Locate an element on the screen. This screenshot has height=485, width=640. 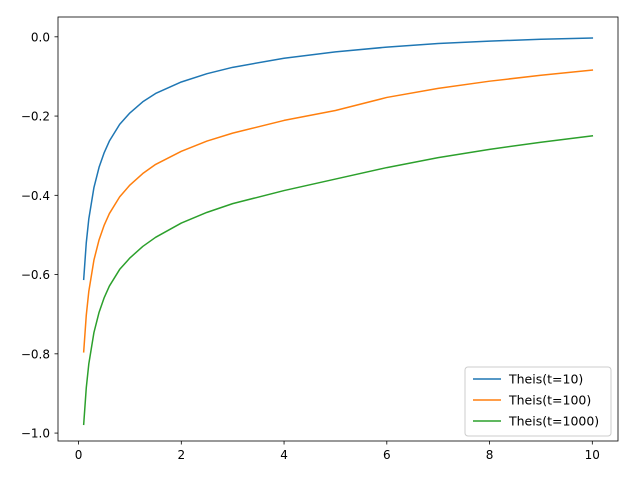
y-tick-label: 0.0 is located at coordinates (40, 37).